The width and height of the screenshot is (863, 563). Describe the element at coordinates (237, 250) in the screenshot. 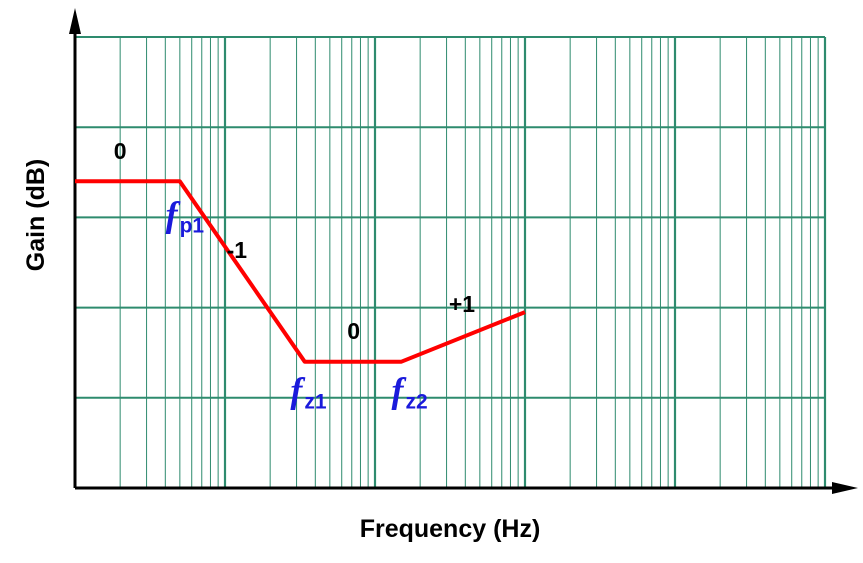

I see `slope-label: -1` at that location.